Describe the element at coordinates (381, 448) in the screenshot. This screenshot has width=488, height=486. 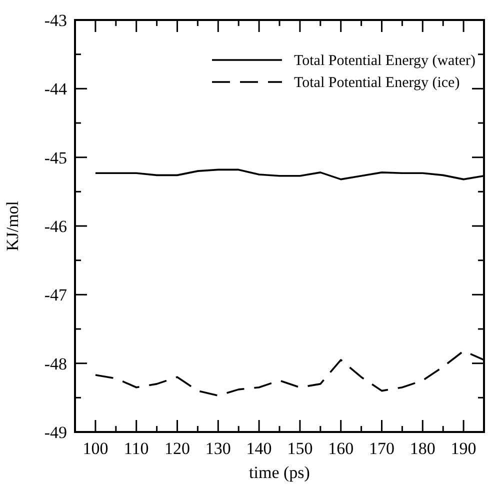
I see `x-tick-label: 170` at that location.